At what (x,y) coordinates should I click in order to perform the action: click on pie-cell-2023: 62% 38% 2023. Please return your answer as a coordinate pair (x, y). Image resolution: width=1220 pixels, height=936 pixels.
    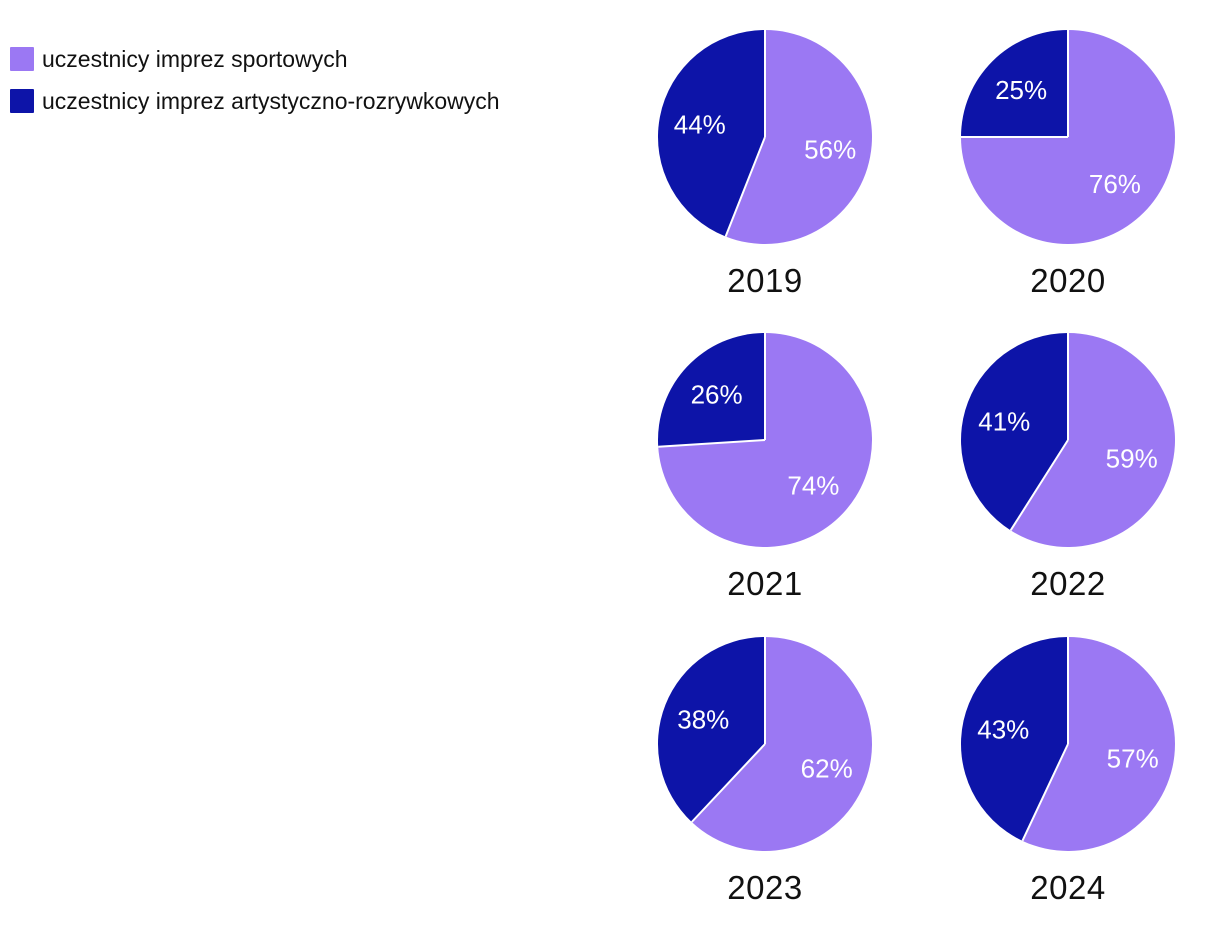
    Looking at the image, I should click on (765, 768).